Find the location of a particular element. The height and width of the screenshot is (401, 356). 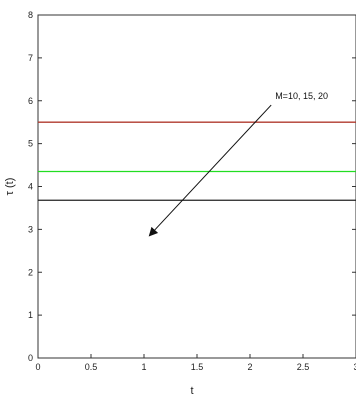

annotation-label: M=10, 15, 20 is located at coordinates (301, 96).